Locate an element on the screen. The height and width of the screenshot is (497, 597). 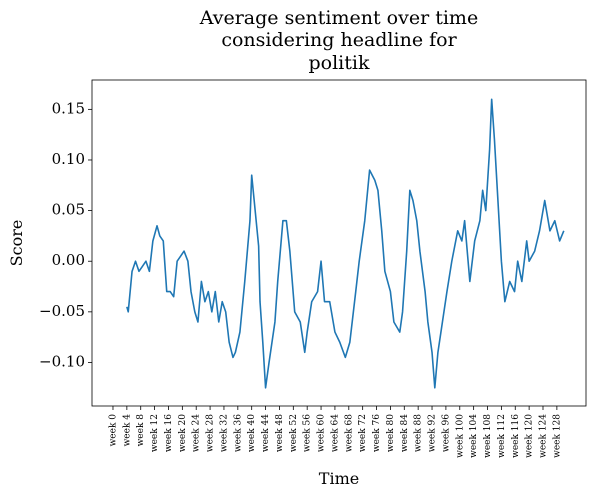
x-tick-label: week 112 is located at coordinates (502, 436).